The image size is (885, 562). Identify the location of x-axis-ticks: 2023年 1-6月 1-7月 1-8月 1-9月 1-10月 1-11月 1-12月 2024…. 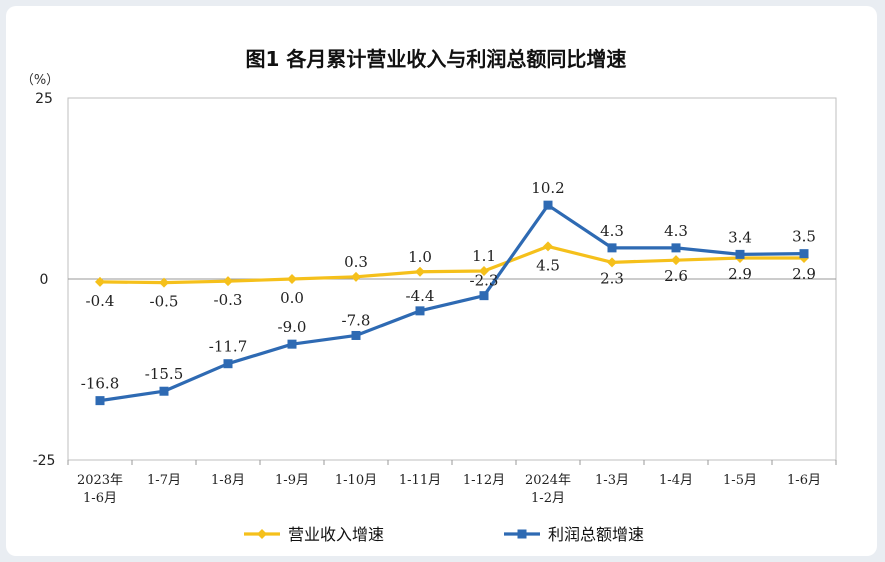
(452, 483).